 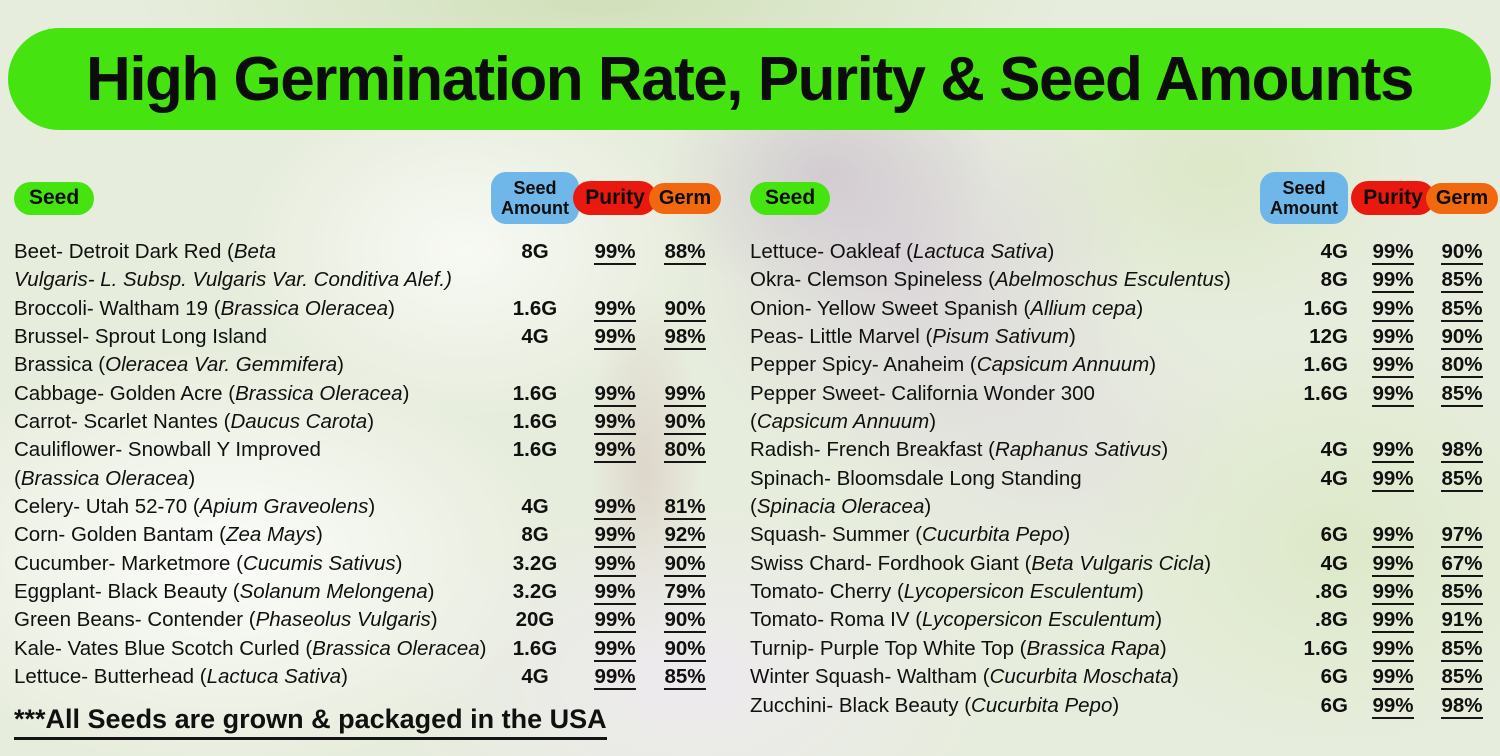 What do you see at coordinates (284, 507) in the screenshot?
I see `seed-latin-name: Apium Graveolens` at bounding box center [284, 507].